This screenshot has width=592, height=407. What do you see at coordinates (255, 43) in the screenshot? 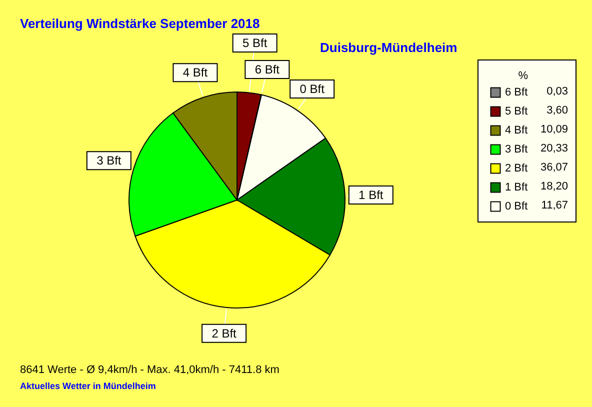
I see `slice-label: 5 Bft` at bounding box center [255, 43].